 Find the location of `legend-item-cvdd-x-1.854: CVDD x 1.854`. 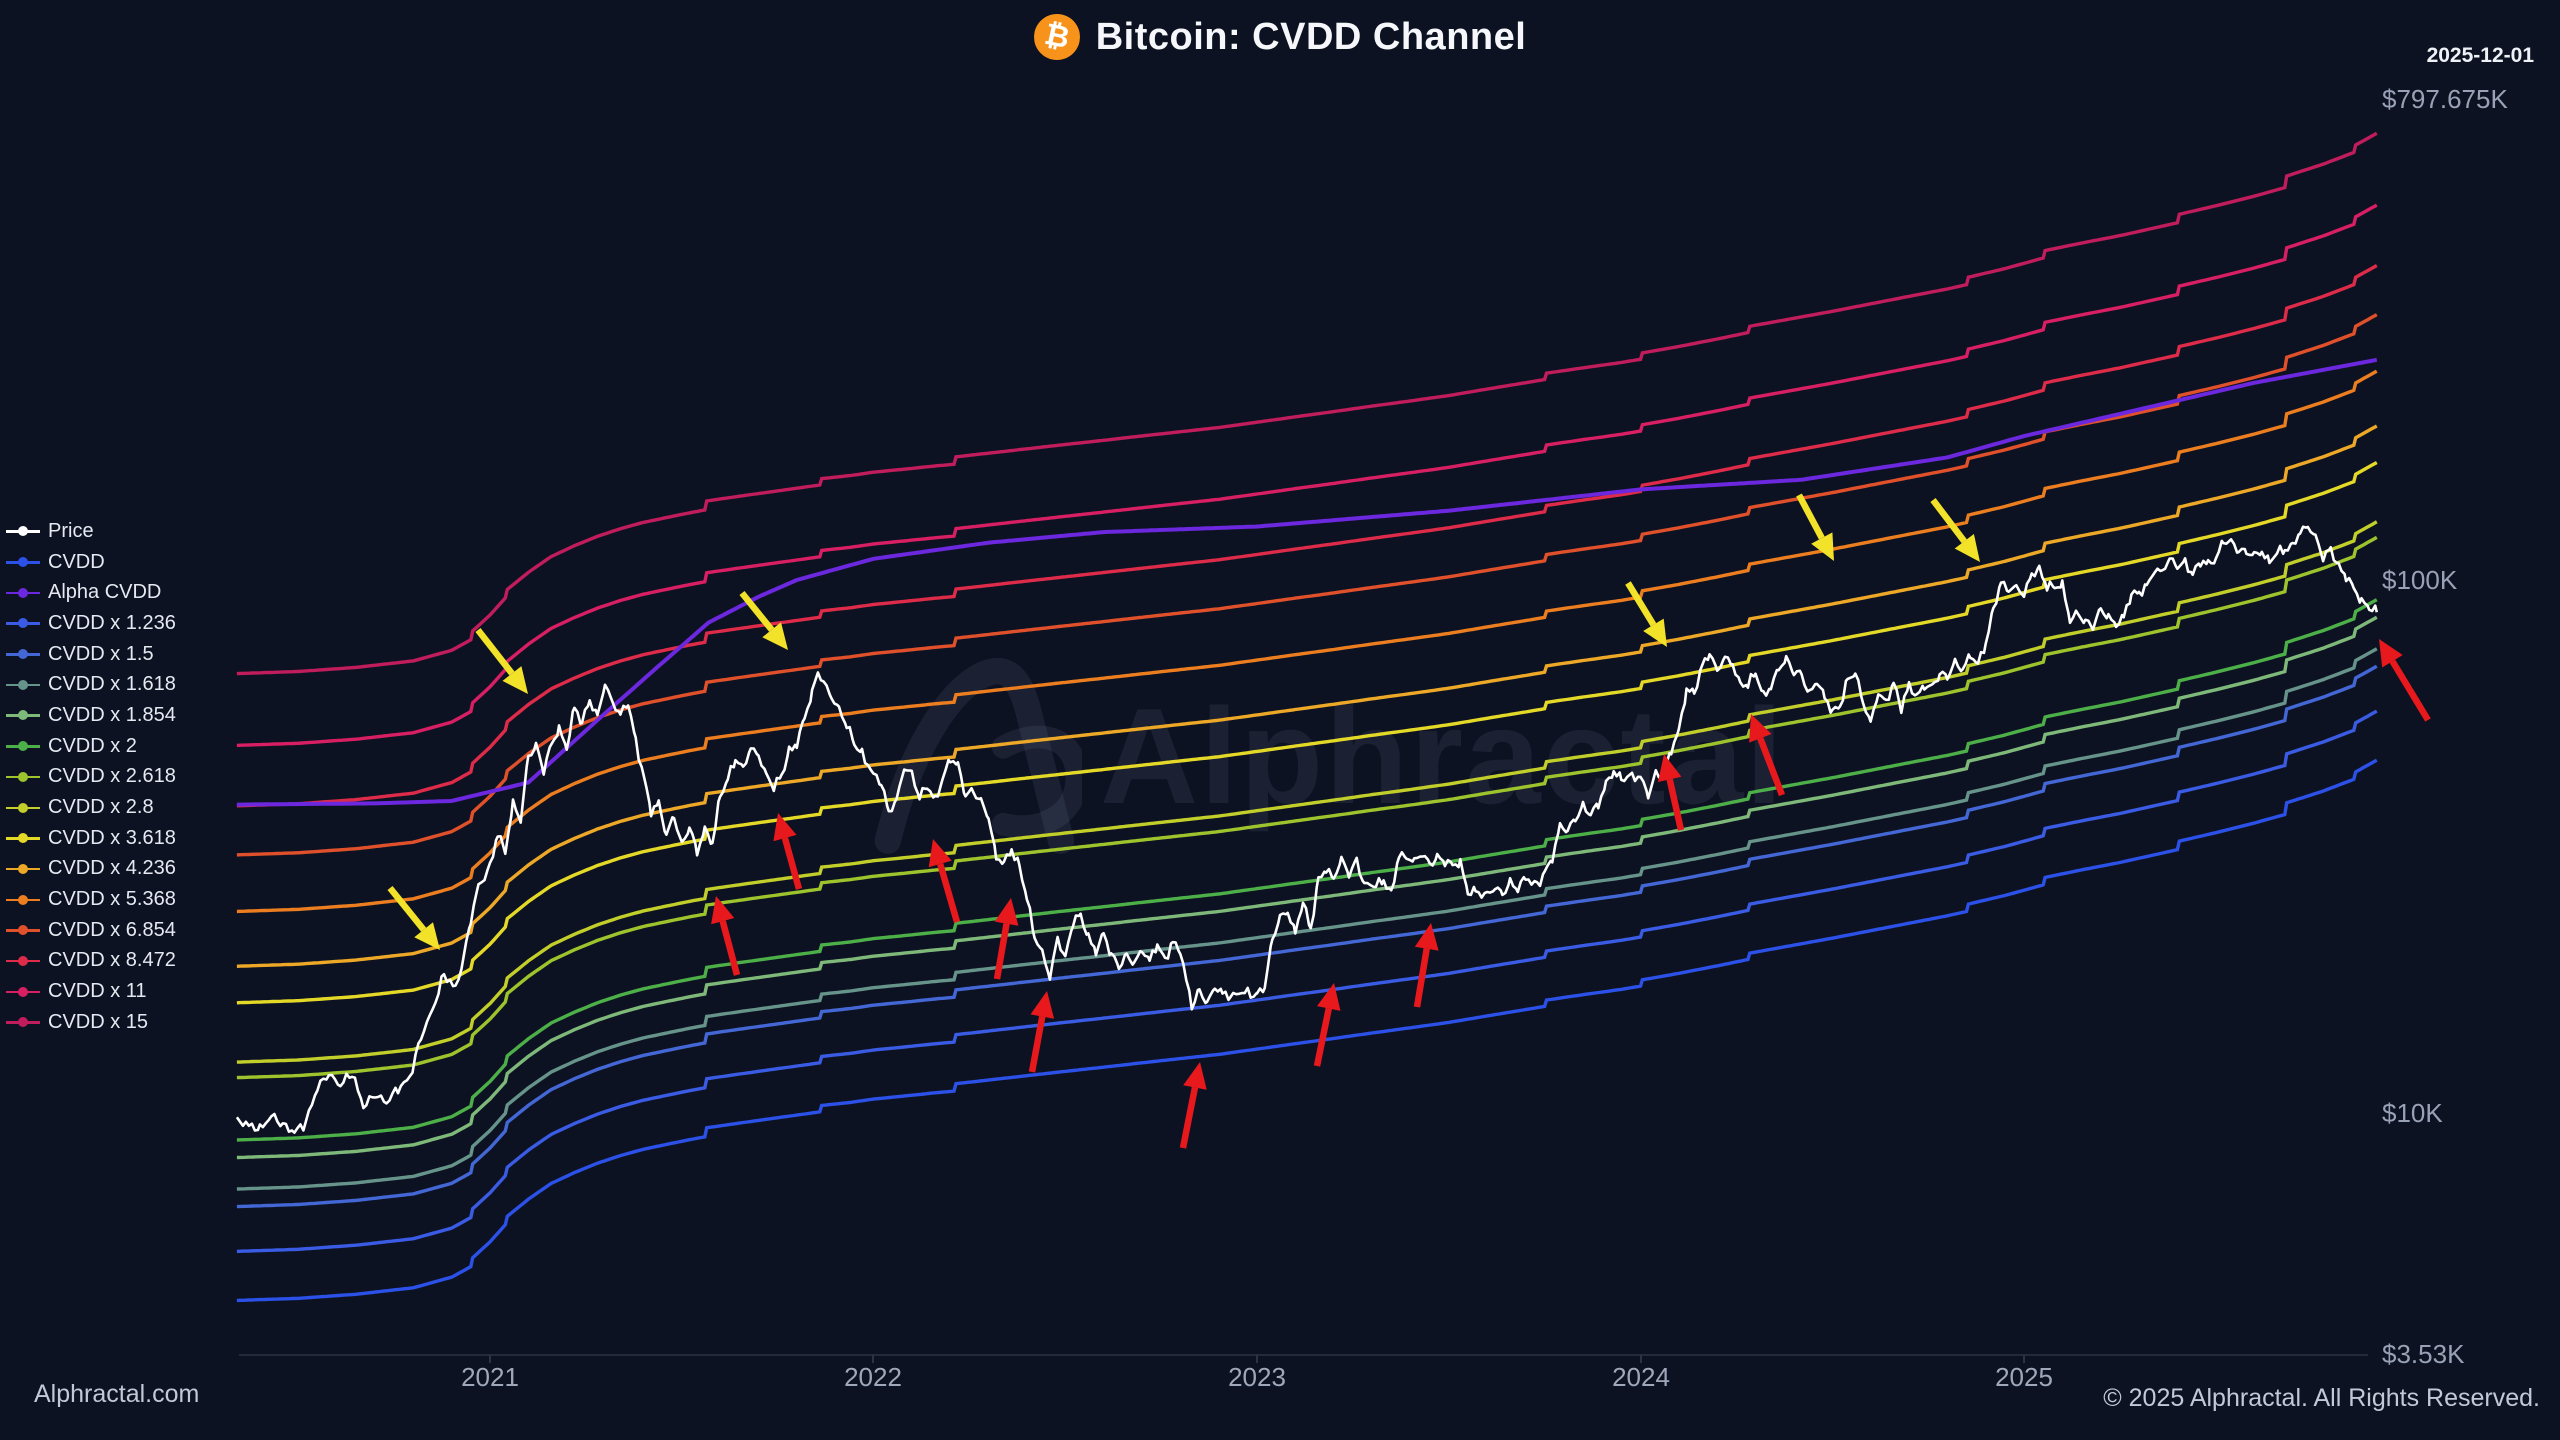

legend-item-cvdd-x-1.854: CVDD x 1.854 is located at coordinates (91, 715).